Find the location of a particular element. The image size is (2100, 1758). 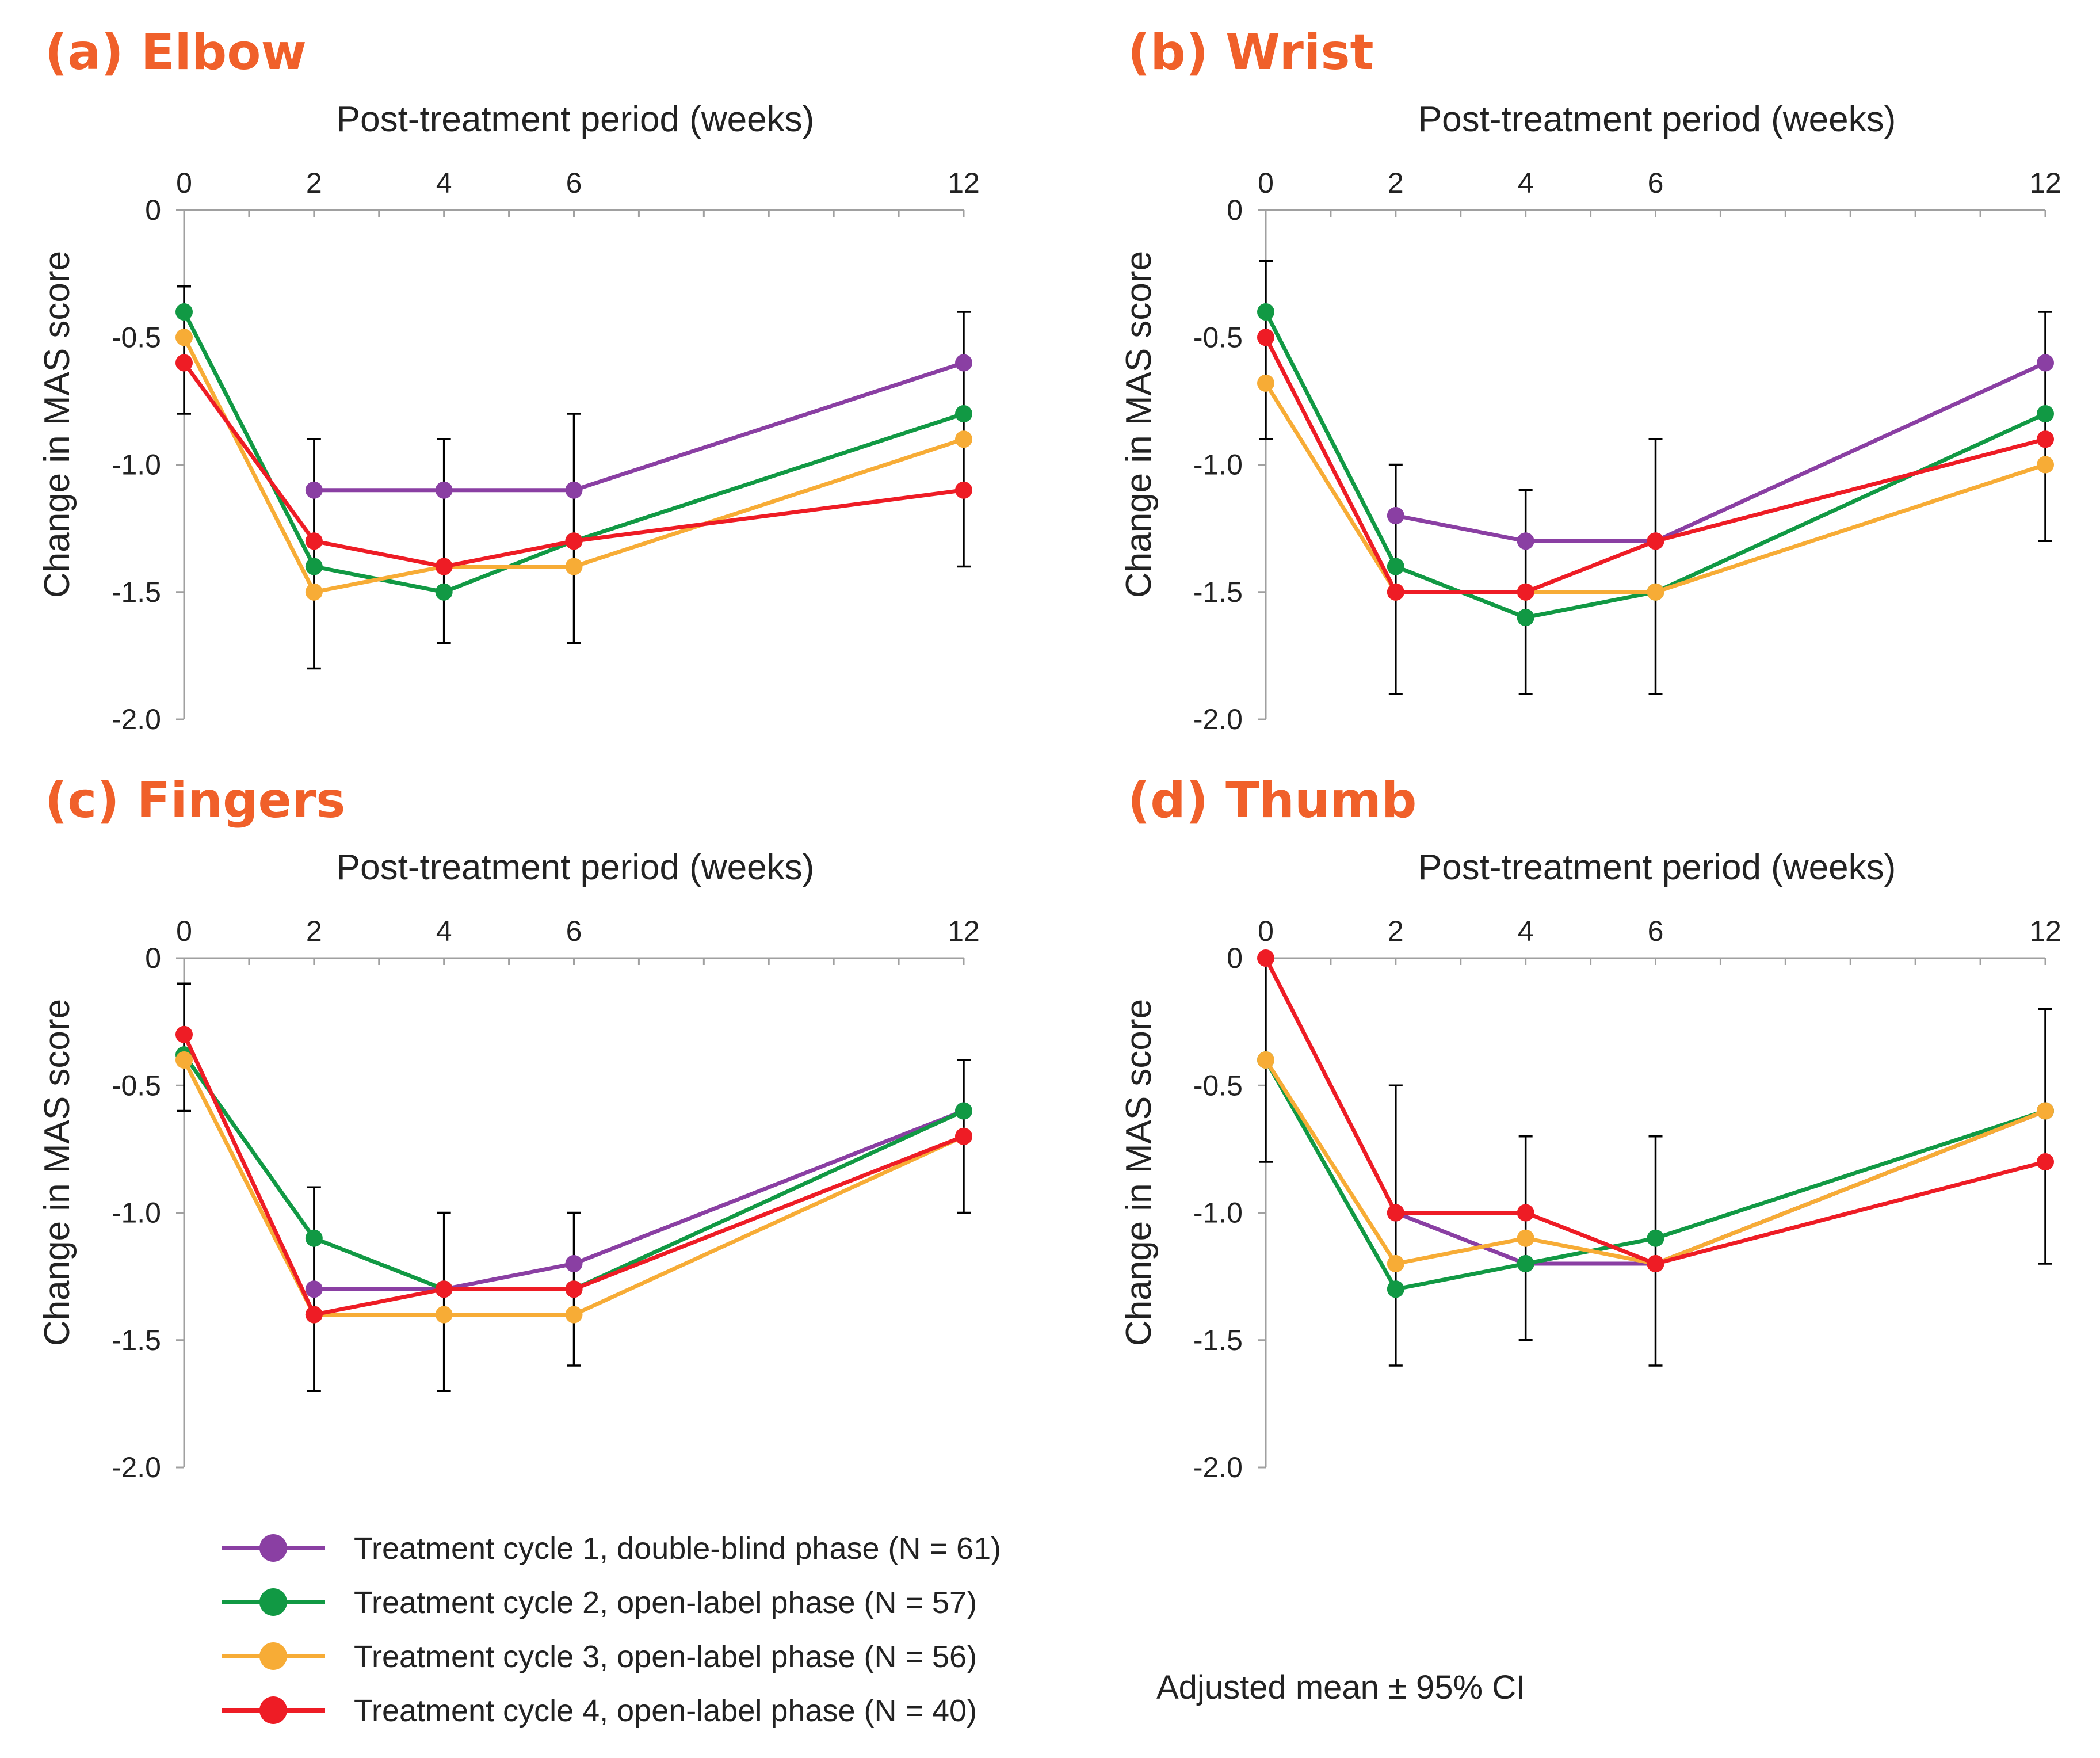

x-tick-label: 4 is located at coordinates (1526, 931).